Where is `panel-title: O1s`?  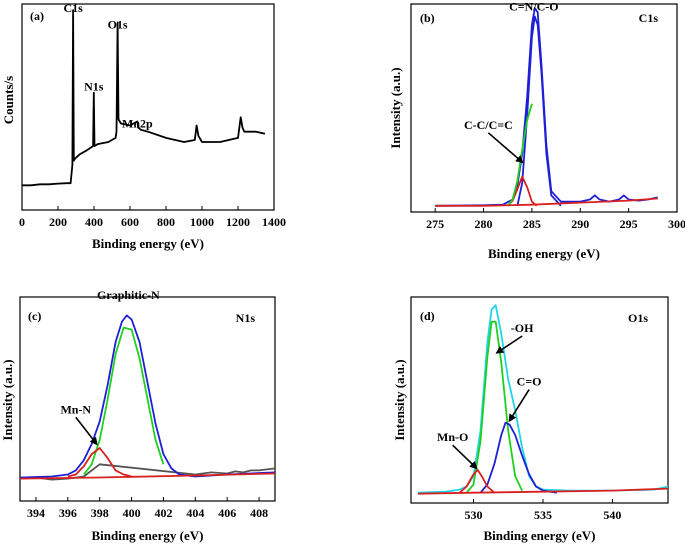
panel-title: O1s is located at coordinates (638, 318).